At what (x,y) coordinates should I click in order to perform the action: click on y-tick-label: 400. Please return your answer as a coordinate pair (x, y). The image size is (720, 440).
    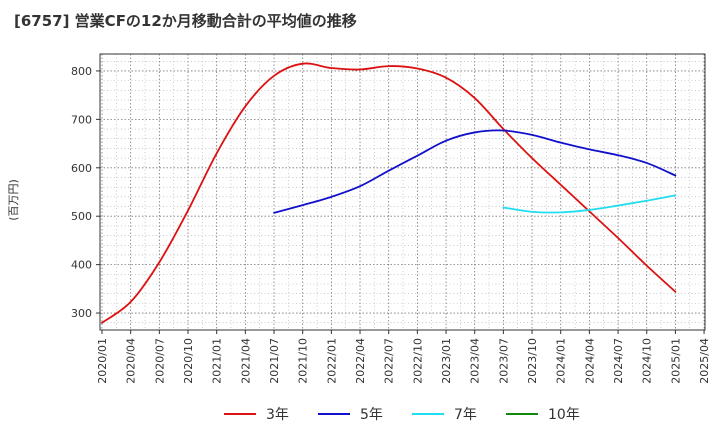
    Looking at the image, I should click on (81, 265).